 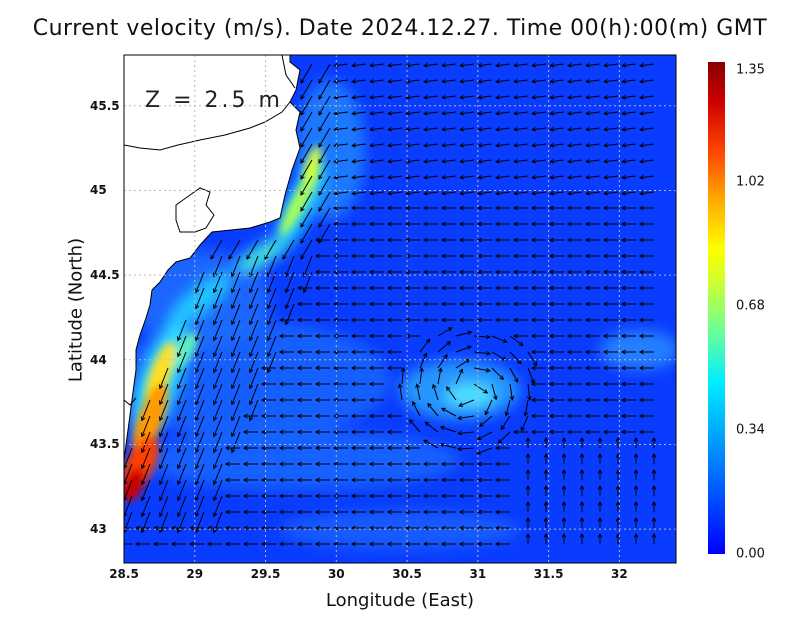 I want to click on colorbar-tick-label: 0.68, so click(x=750, y=306).